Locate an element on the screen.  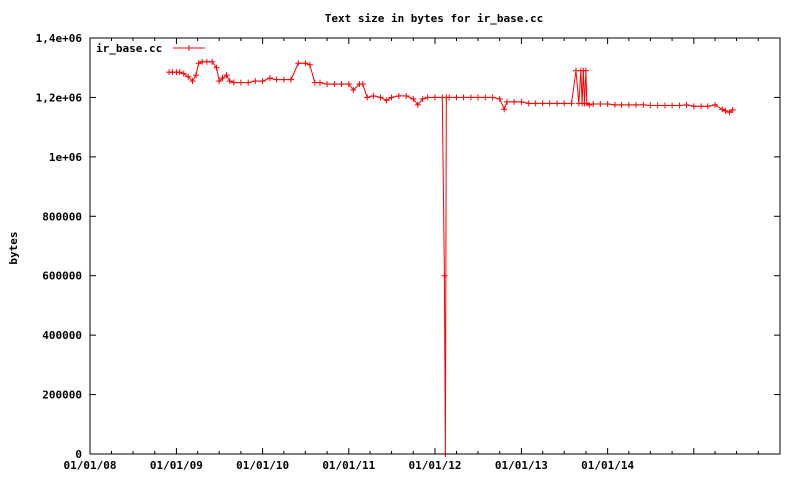
y-axis-label: bytes is located at coordinates (13, 247).